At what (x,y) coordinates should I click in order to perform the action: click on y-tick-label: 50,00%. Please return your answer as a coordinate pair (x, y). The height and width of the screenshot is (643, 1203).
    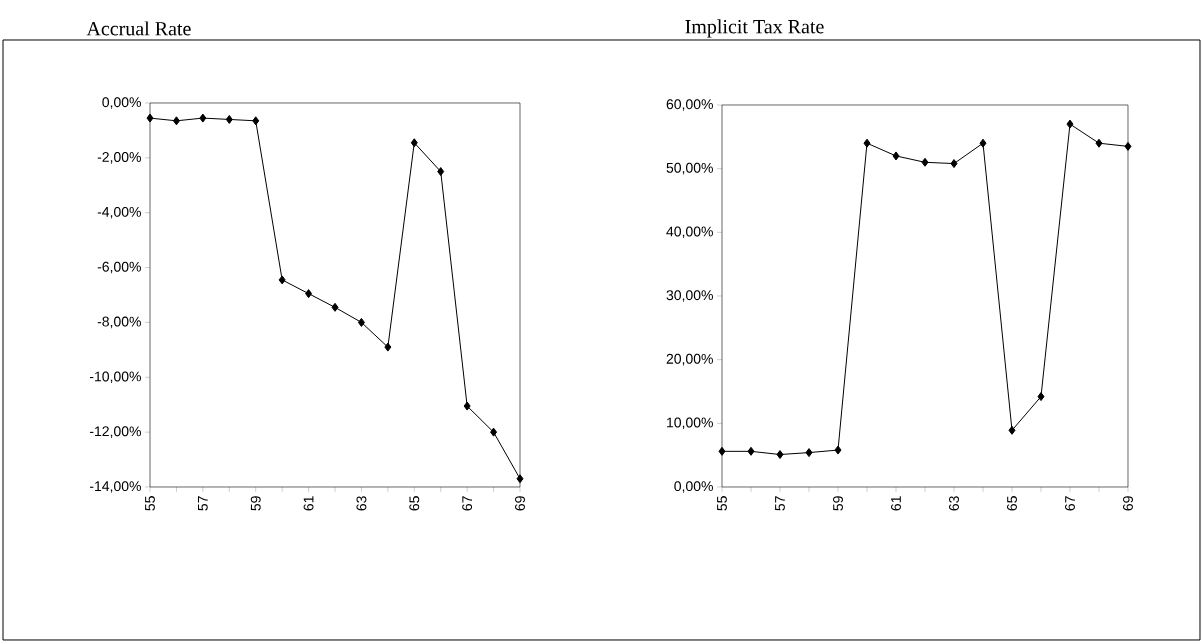
    Looking at the image, I should click on (689, 168).